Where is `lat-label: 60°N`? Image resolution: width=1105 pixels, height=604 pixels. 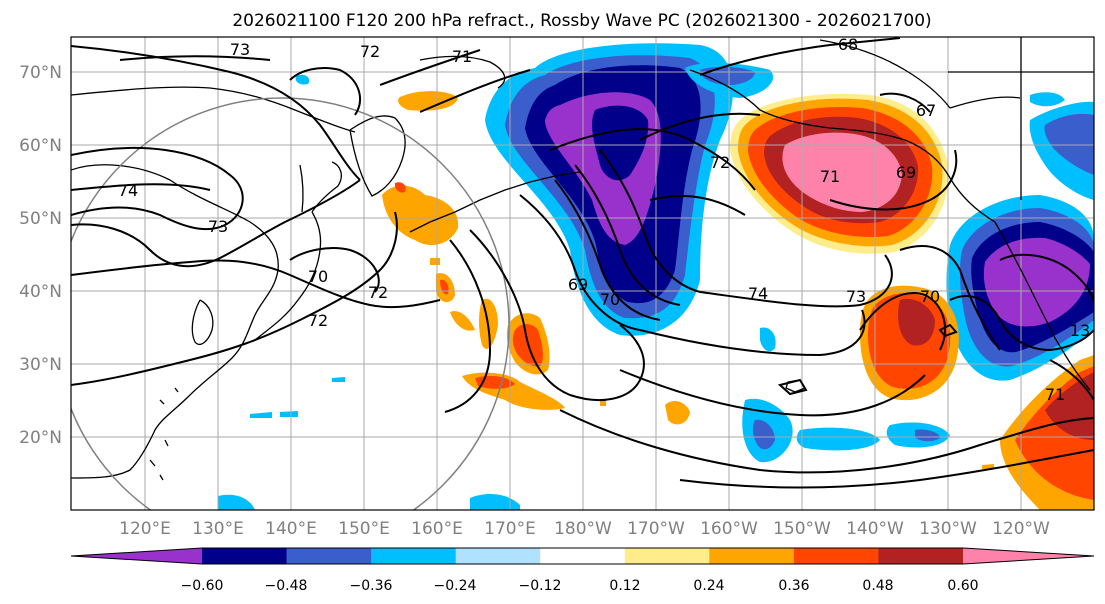 lat-label: 60°N is located at coordinates (40, 146).